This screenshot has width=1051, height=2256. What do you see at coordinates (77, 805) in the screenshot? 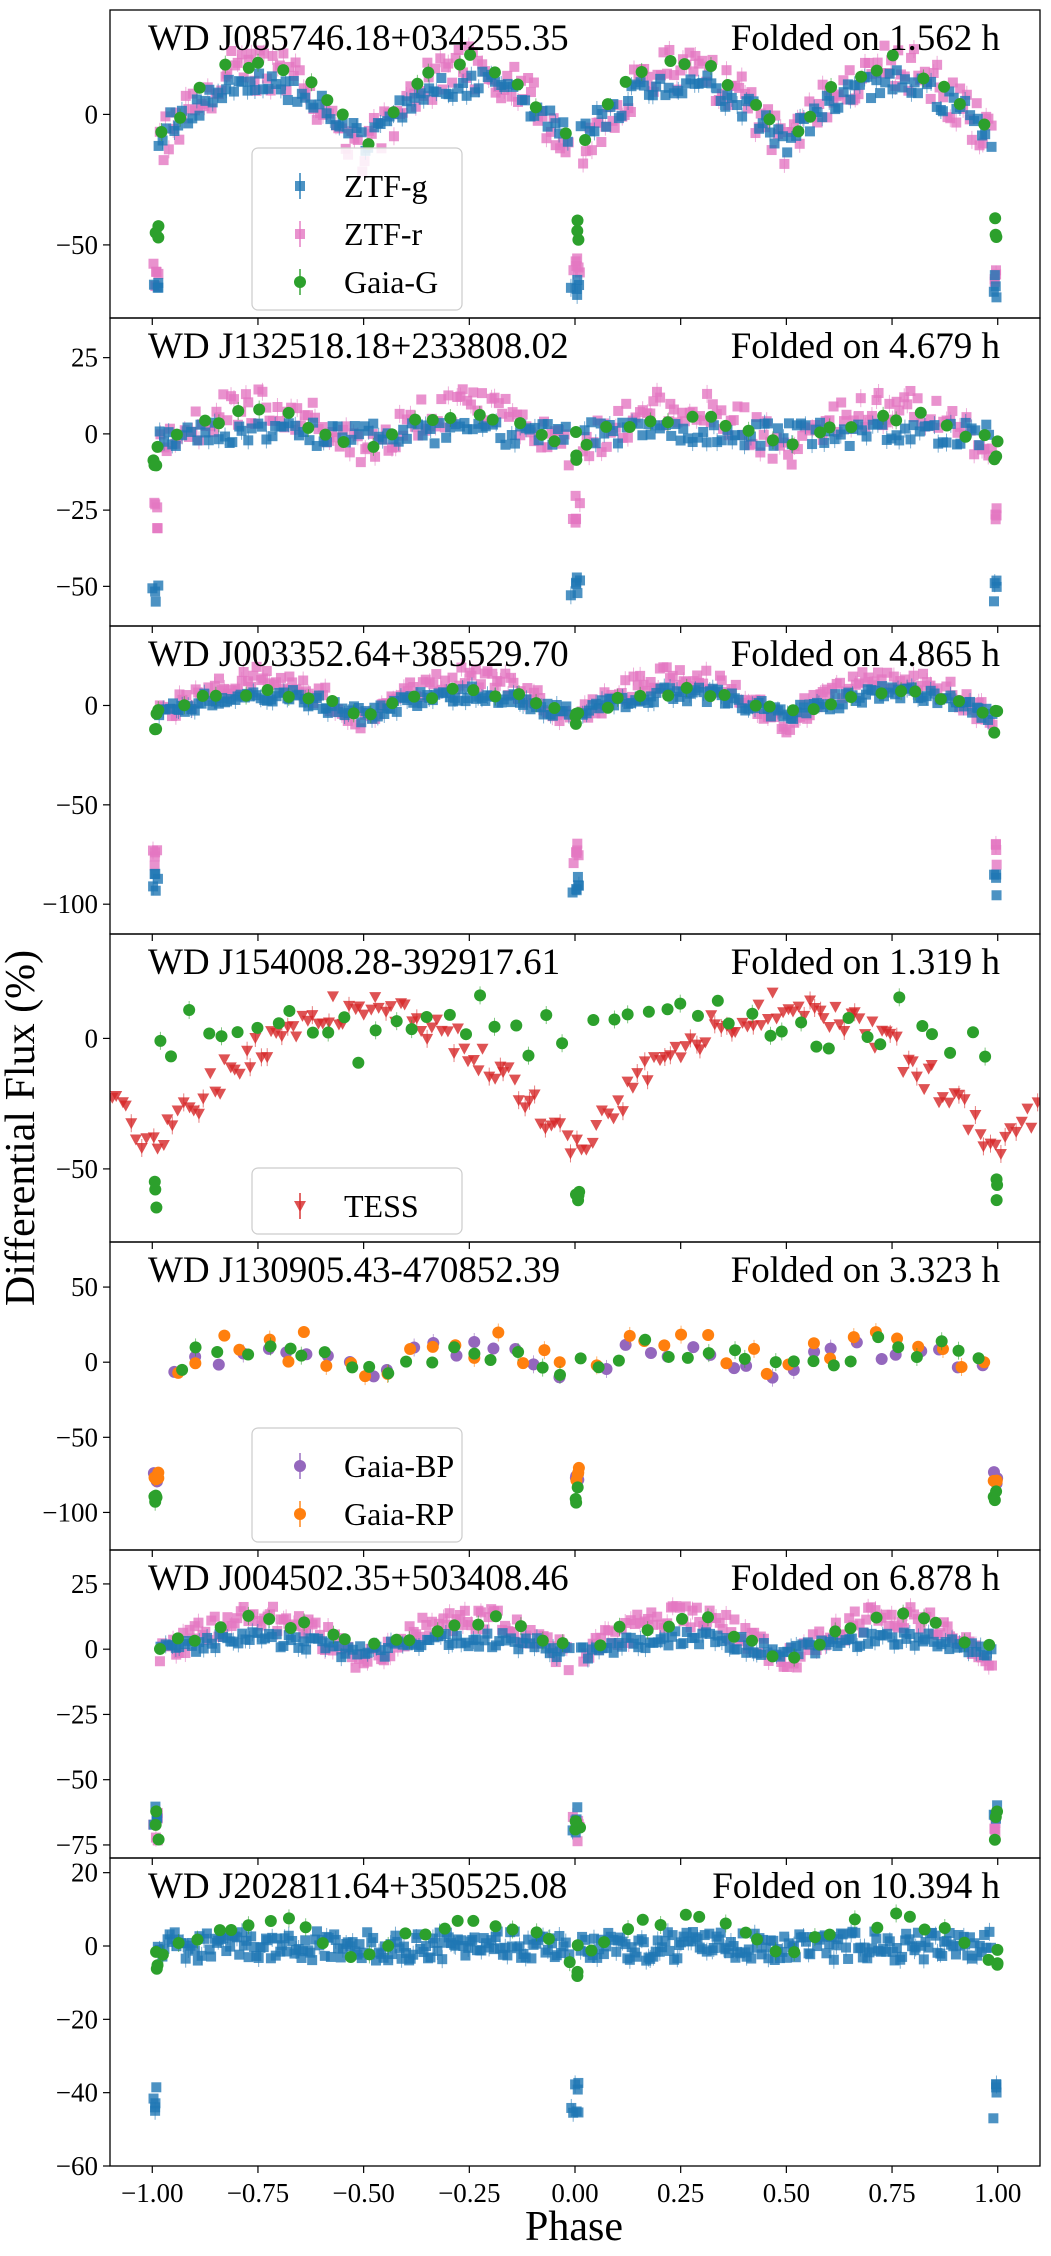
I see `y-tick-label: −50` at bounding box center [77, 805].